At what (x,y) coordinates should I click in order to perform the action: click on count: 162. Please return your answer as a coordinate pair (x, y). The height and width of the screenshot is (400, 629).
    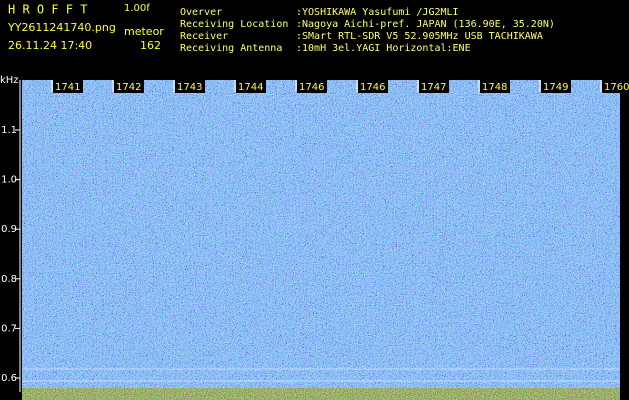
    Looking at the image, I should click on (150, 45).